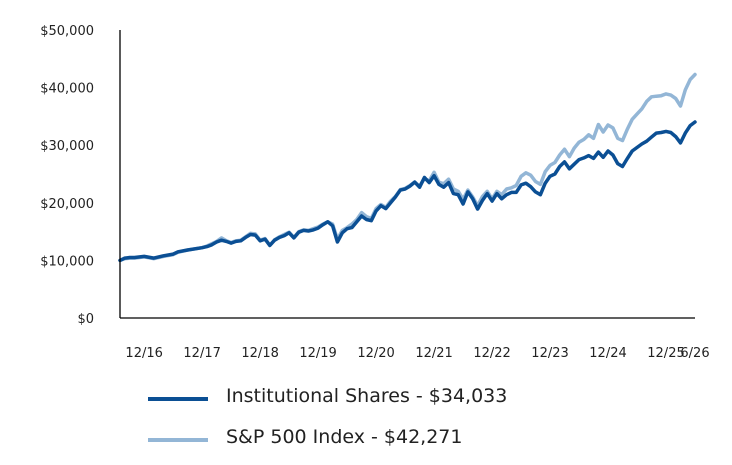  What do you see at coordinates (375, 353) in the screenshot?
I see `x-tick-label: 12/20` at bounding box center [375, 353].